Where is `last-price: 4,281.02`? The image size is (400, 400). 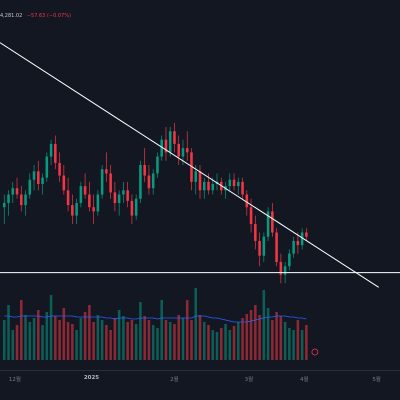
last-price: 4,281.02 is located at coordinates (11, 16).